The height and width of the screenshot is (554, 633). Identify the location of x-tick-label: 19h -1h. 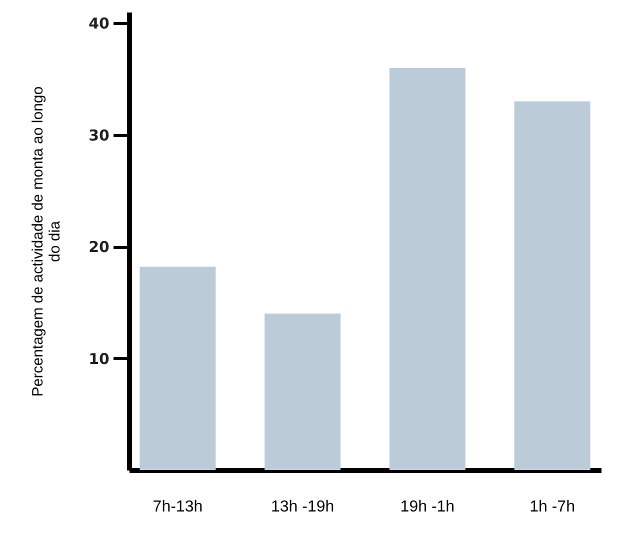
(427, 507).